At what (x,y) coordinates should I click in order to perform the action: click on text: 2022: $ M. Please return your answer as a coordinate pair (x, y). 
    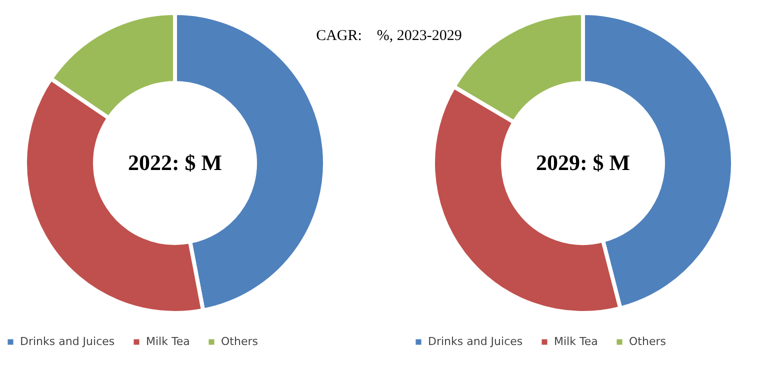
    Looking at the image, I should click on (175, 162).